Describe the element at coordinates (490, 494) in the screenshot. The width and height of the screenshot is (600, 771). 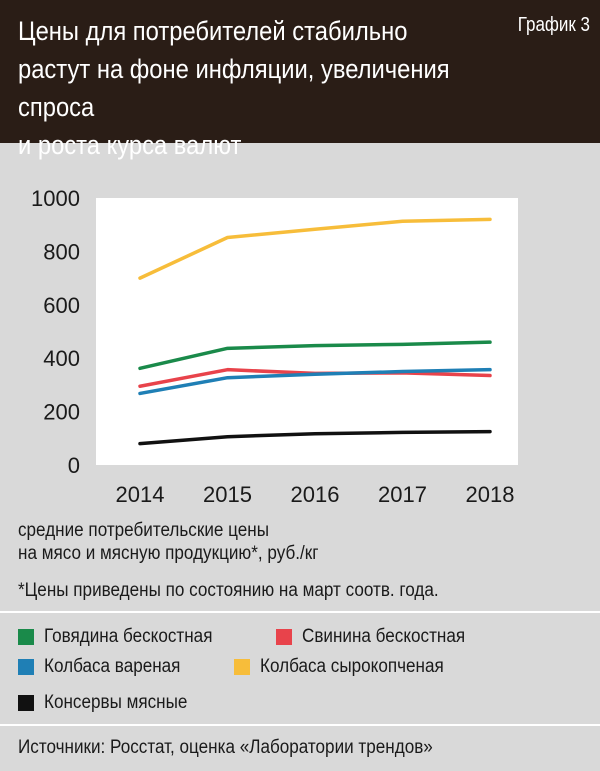
I see `x-tick-label: 2018` at that location.